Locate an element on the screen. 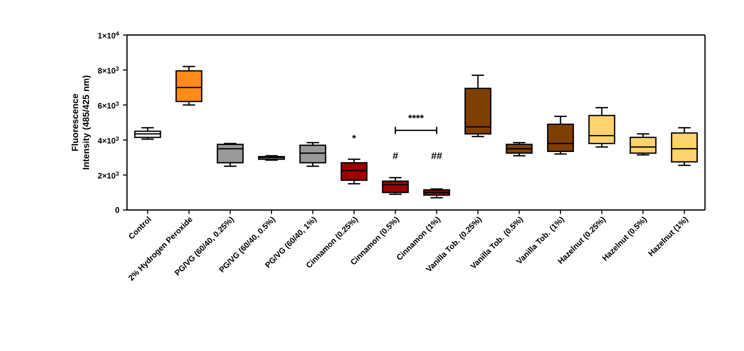  y-axis-title: Fluorescence Intensity (485/425 nm) is located at coordinates (81, 123).